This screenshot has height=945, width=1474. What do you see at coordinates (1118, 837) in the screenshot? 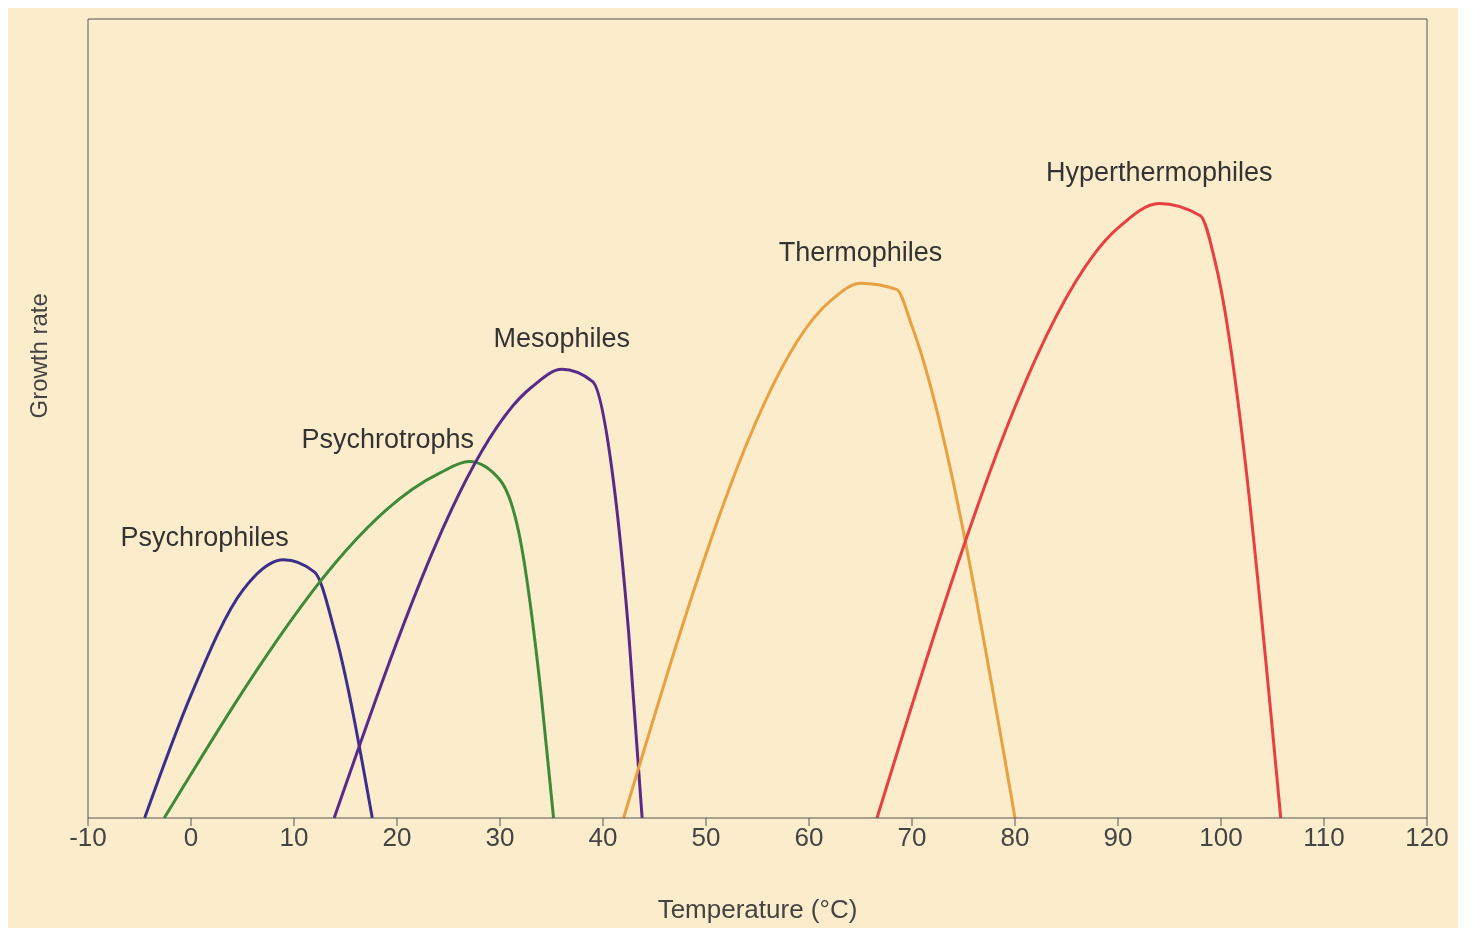
I see `x-tick-label: 90` at bounding box center [1118, 837].